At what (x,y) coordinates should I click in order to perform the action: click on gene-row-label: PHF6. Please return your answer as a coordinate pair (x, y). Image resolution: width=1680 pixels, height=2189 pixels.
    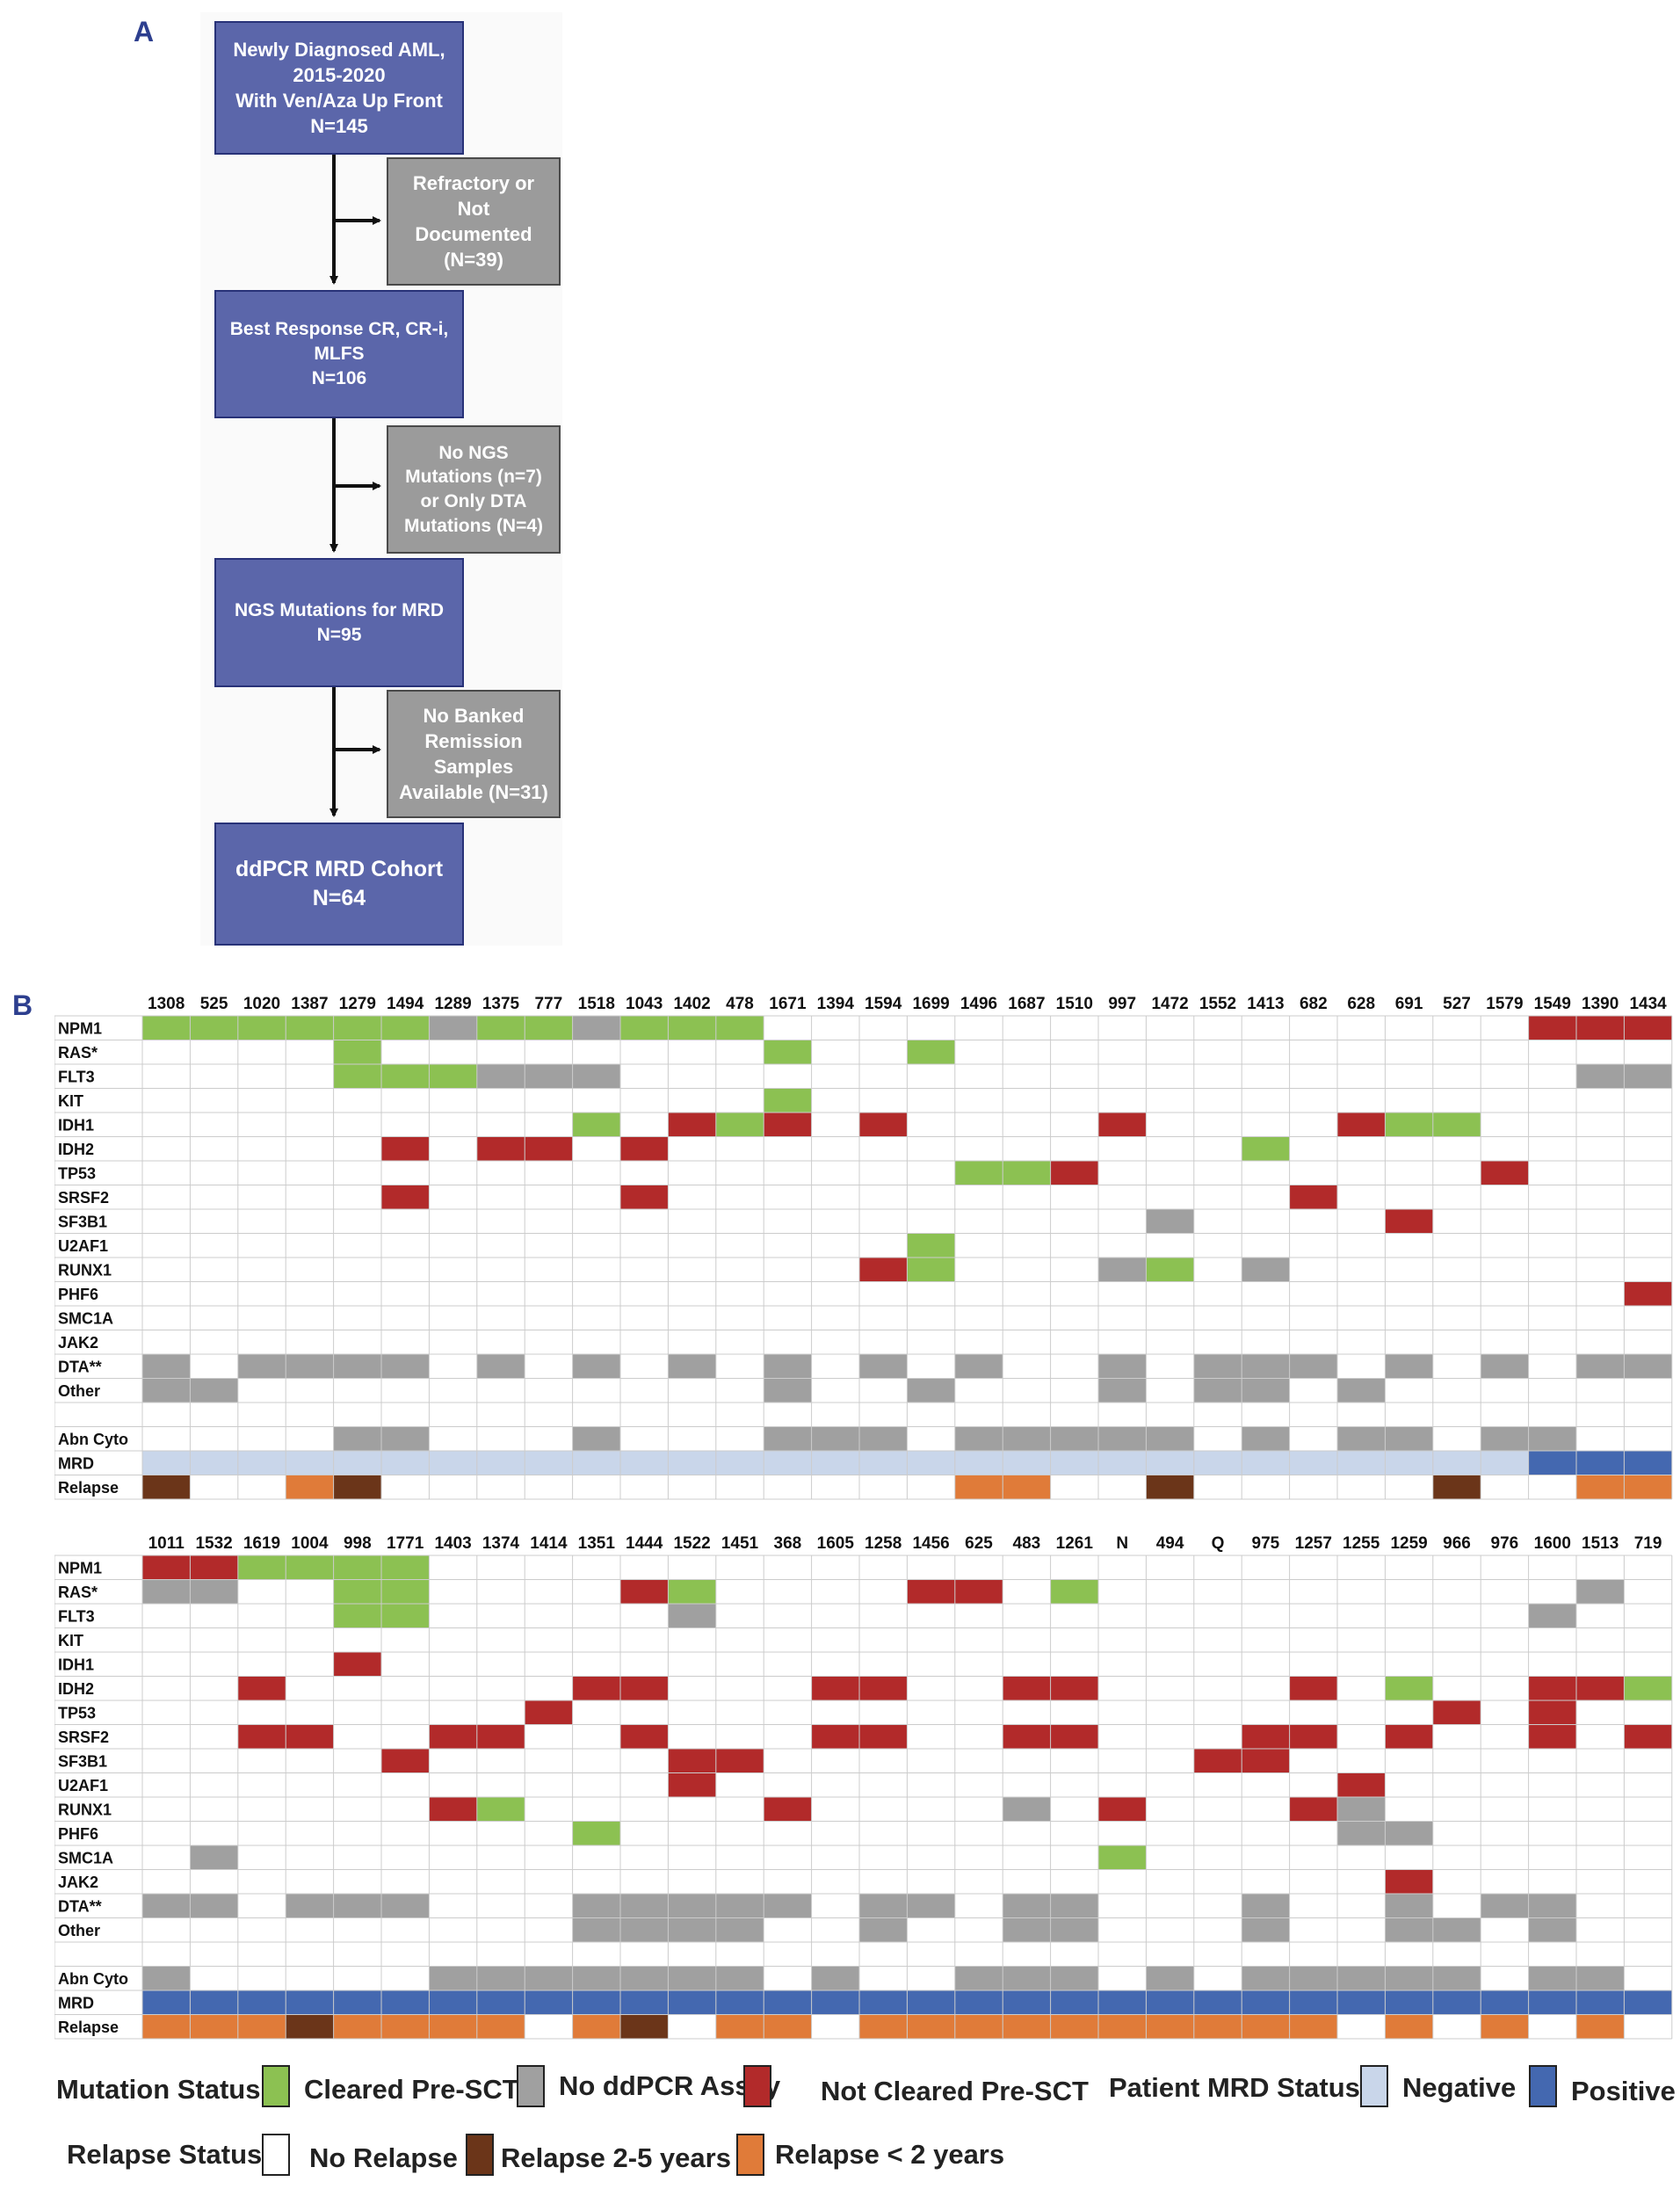
    Looking at the image, I should click on (78, 1834).